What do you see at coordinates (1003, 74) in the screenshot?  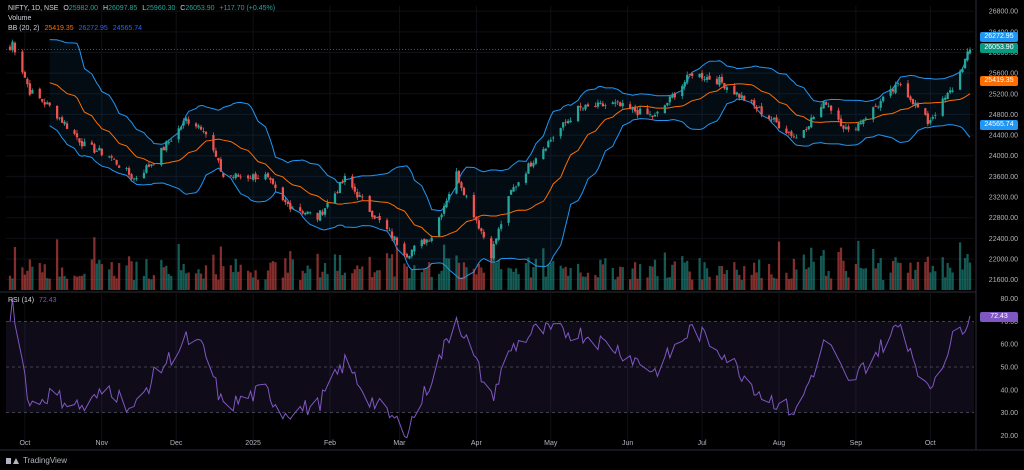 I see `price-tick-label: 25600.00` at bounding box center [1003, 74].